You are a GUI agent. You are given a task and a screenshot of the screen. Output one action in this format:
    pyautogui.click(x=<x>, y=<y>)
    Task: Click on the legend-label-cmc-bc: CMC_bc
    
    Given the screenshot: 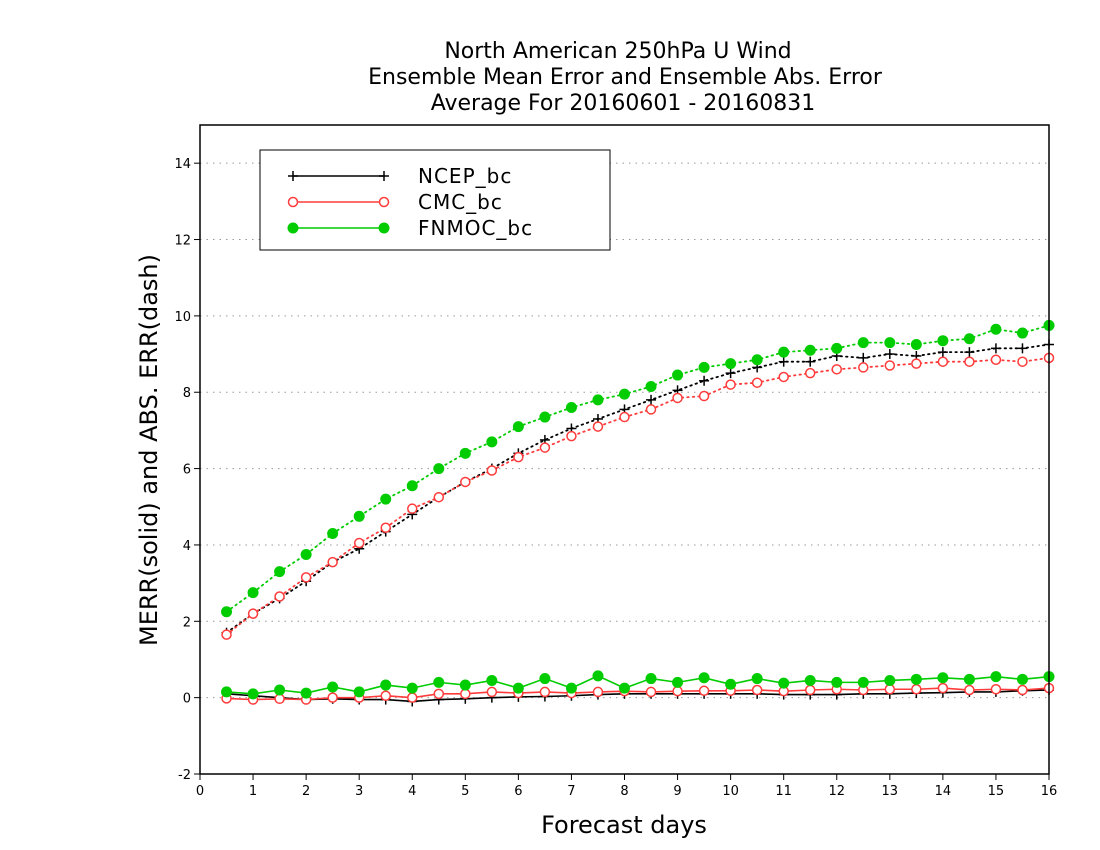 What is the action you would take?
    pyautogui.click(x=460, y=202)
    